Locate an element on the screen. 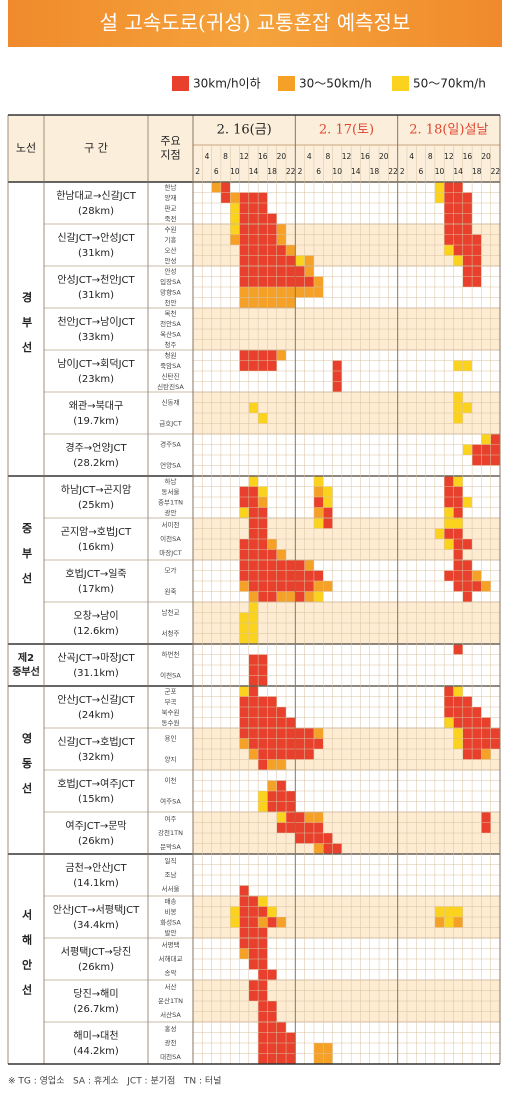 The image size is (510, 1094). point-label: 신탄진 is located at coordinates (171, 375).